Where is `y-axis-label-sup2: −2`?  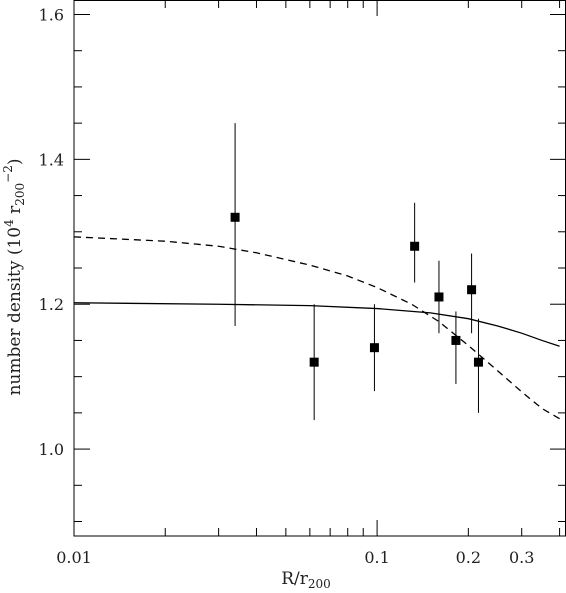
y-axis-label-sup2: −2 is located at coordinates (8, 174).